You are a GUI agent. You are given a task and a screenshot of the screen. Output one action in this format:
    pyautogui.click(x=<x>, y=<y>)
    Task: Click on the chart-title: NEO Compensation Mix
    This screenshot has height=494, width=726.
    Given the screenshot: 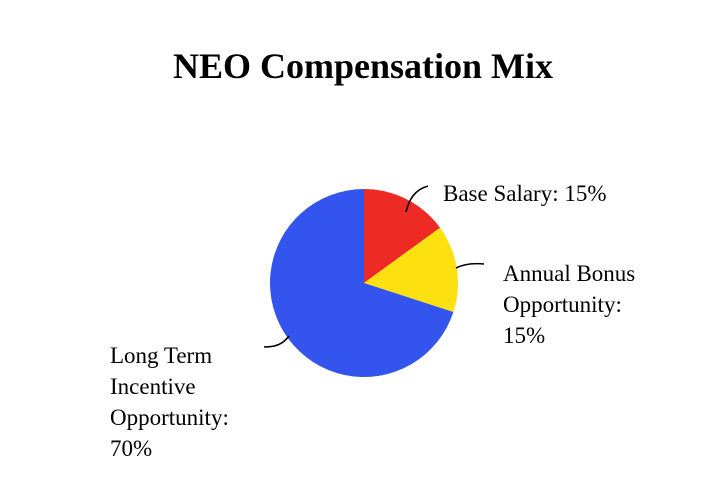 What is the action you would take?
    pyautogui.click(x=363, y=66)
    